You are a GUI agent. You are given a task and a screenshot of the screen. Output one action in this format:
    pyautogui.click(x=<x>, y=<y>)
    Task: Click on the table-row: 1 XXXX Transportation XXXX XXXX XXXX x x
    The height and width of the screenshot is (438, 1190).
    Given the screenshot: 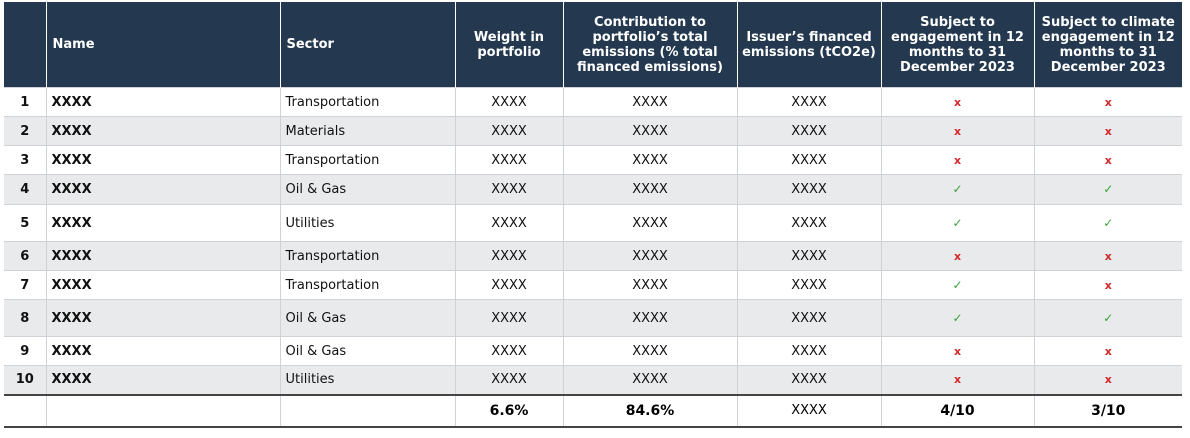 What is the action you would take?
    pyautogui.click(x=593, y=102)
    